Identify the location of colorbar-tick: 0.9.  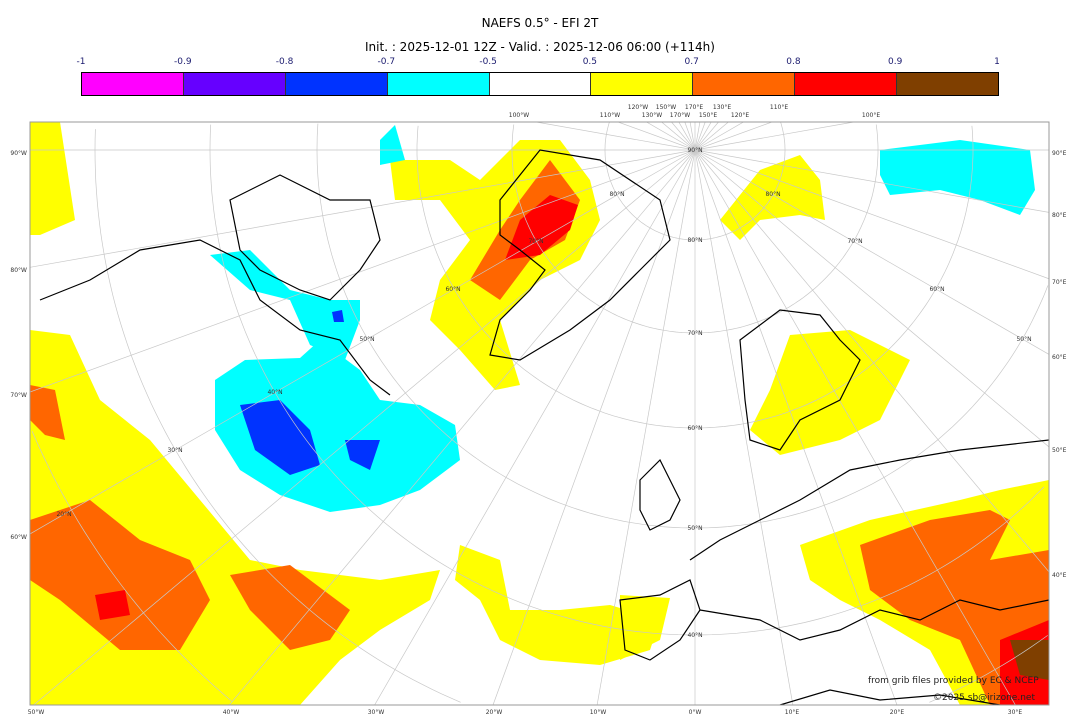
(895, 62).